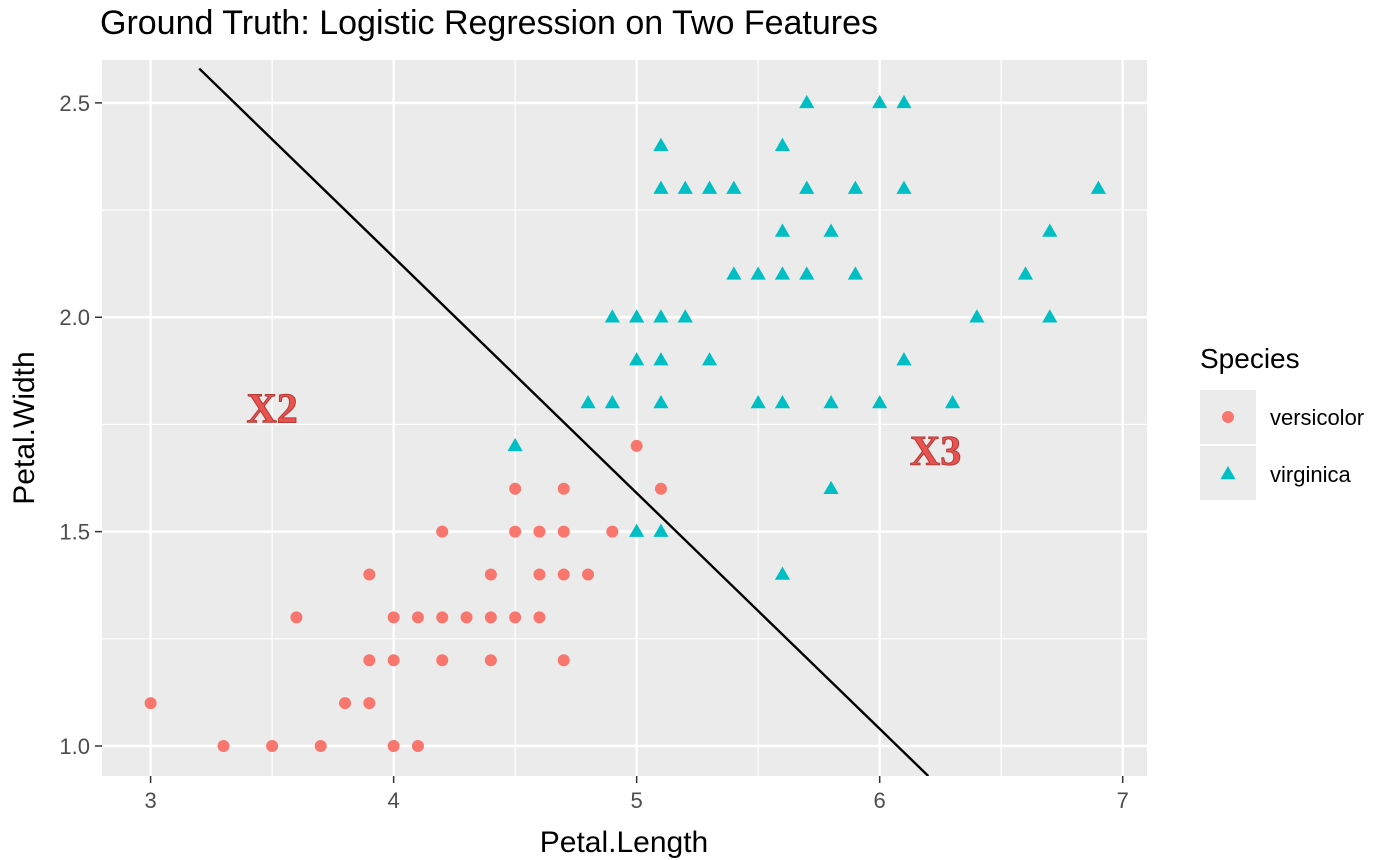 This screenshot has height=860, width=1400. I want to click on legend-key-virginica, so click(1228, 473).